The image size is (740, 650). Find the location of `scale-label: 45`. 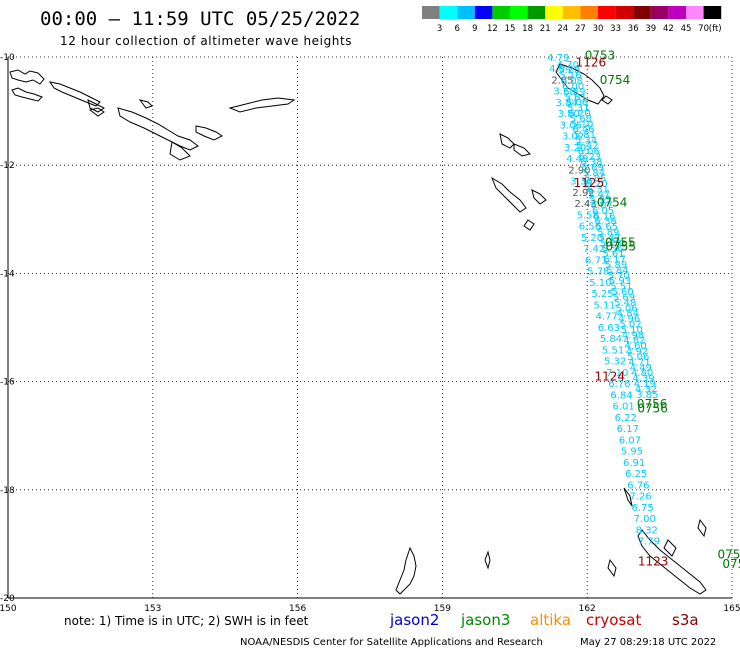

scale-label: 45 is located at coordinates (686, 29).